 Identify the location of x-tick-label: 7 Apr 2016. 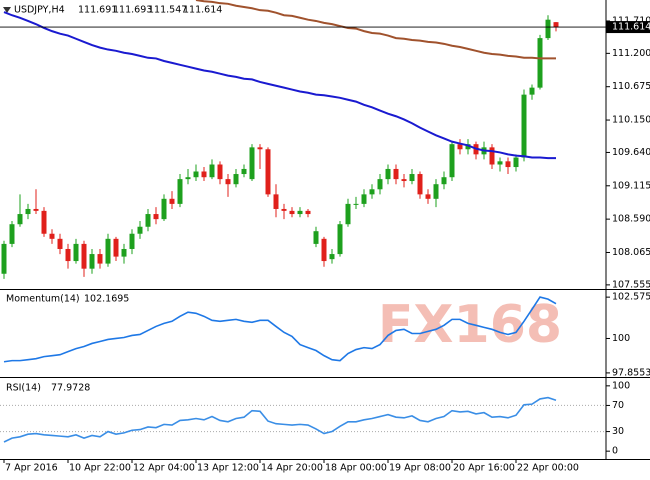
(31, 468).